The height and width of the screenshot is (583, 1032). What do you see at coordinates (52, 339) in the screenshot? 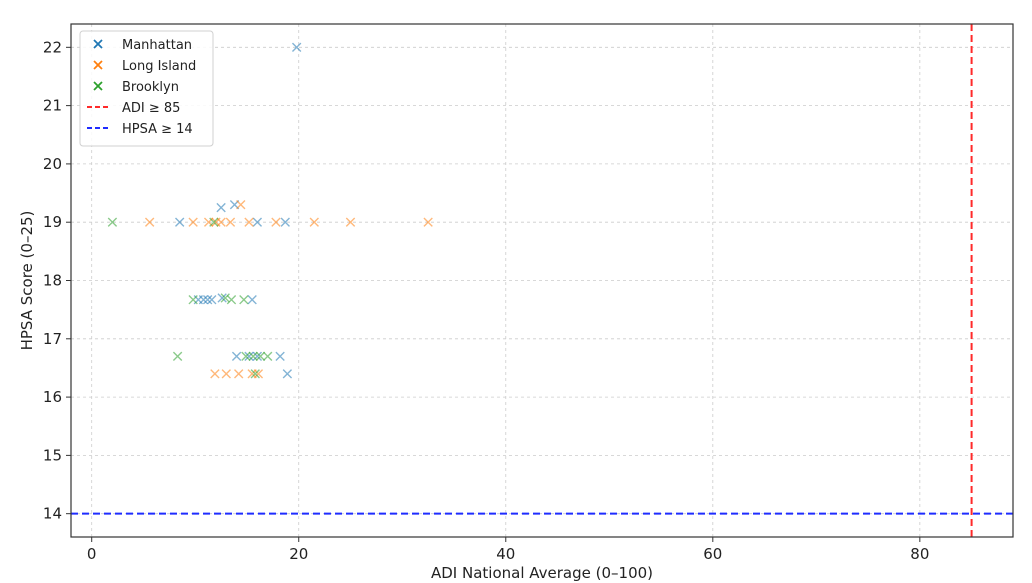
I see `y-tick-label: 17` at bounding box center [52, 339].